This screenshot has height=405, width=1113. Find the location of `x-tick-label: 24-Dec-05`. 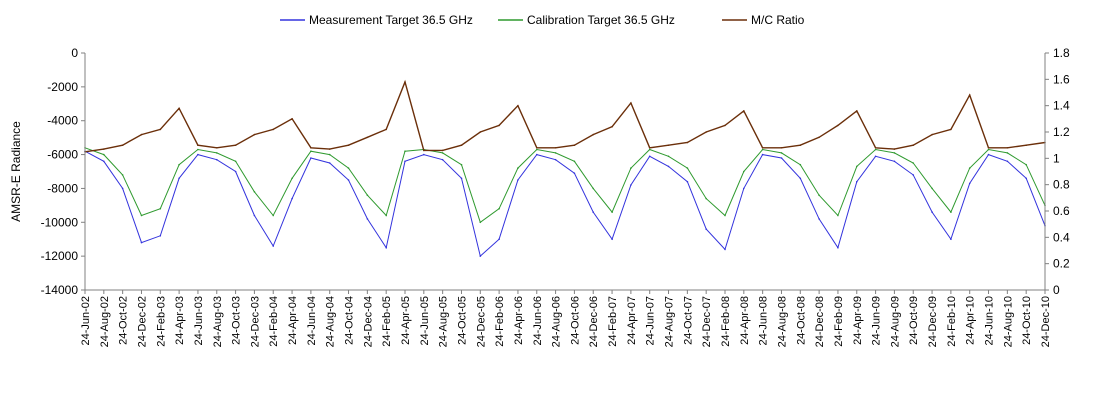

x-tick-label: 24-Dec-05 is located at coordinates (481, 321).